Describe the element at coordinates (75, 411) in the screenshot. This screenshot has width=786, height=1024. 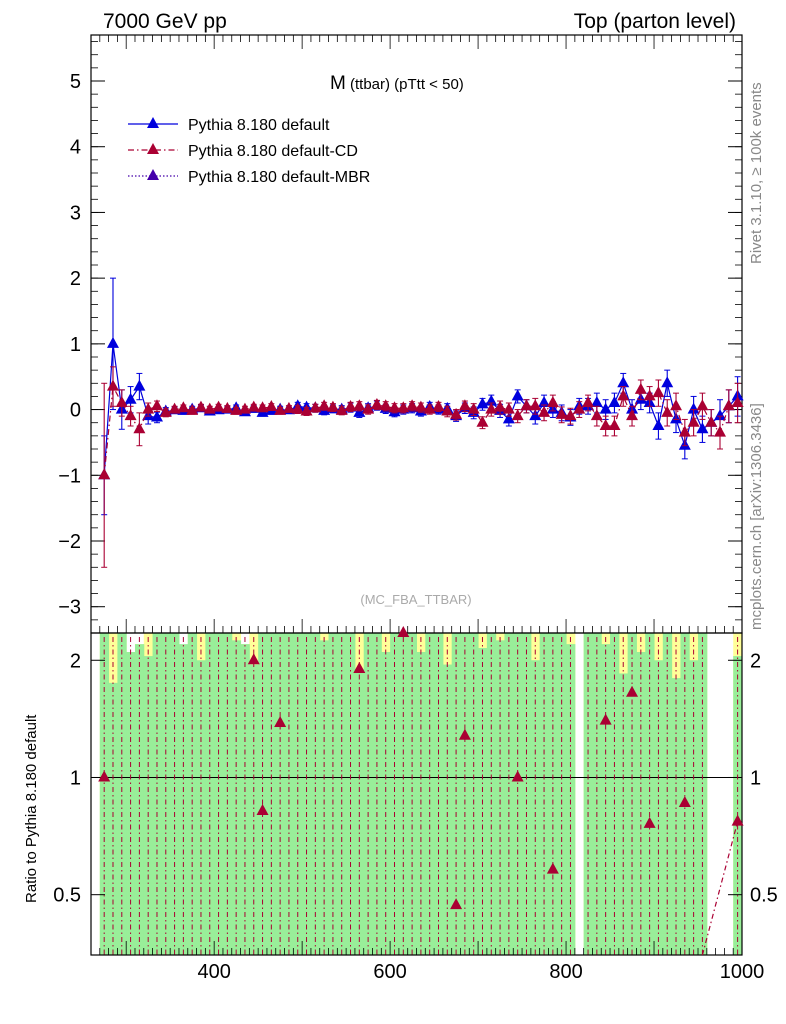
I see `y-tick-label: 0` at that location.